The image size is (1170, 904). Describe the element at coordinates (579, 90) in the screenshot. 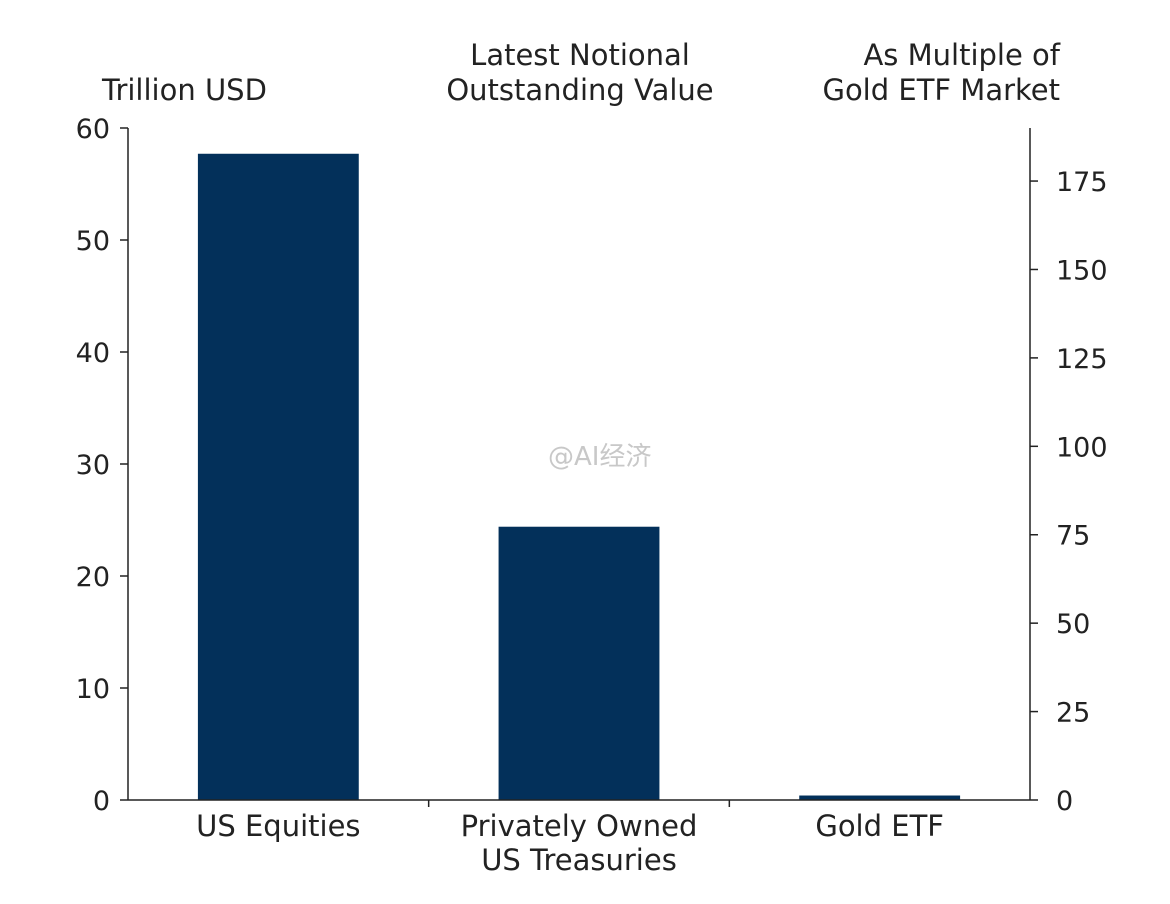

I see `center-title-line: Outstanding Value` at that location.